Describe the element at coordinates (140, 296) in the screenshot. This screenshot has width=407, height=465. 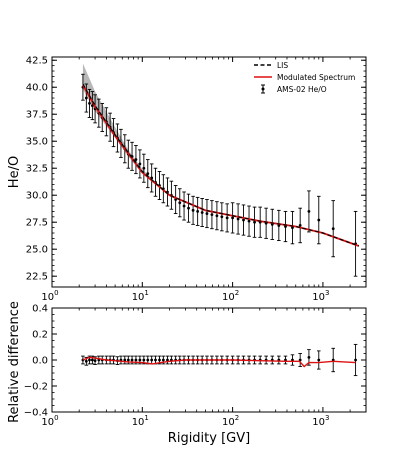
I see `top-x-tick-label: 10¹` at that location.